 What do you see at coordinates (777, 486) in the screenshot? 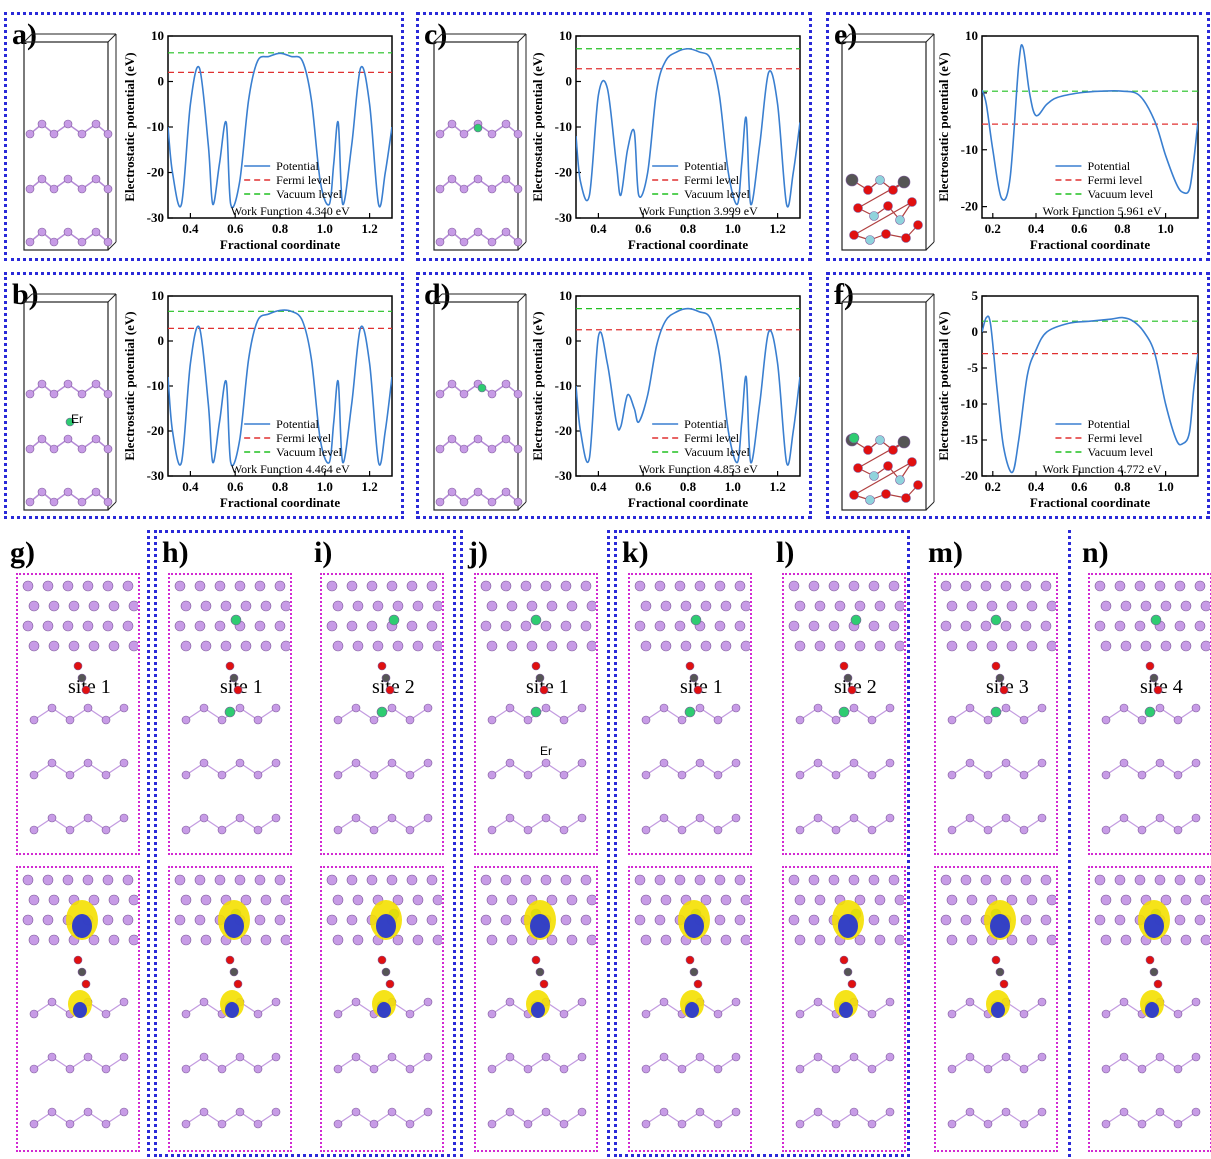
I see `x-tick-label: 1.2` at bounding box center [777, 486].